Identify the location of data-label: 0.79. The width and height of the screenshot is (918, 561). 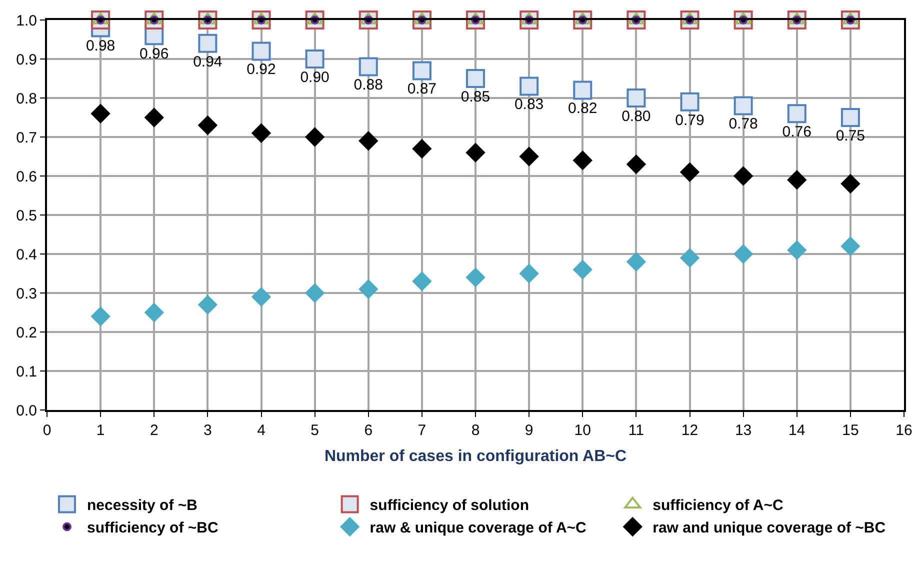
(689, 120).